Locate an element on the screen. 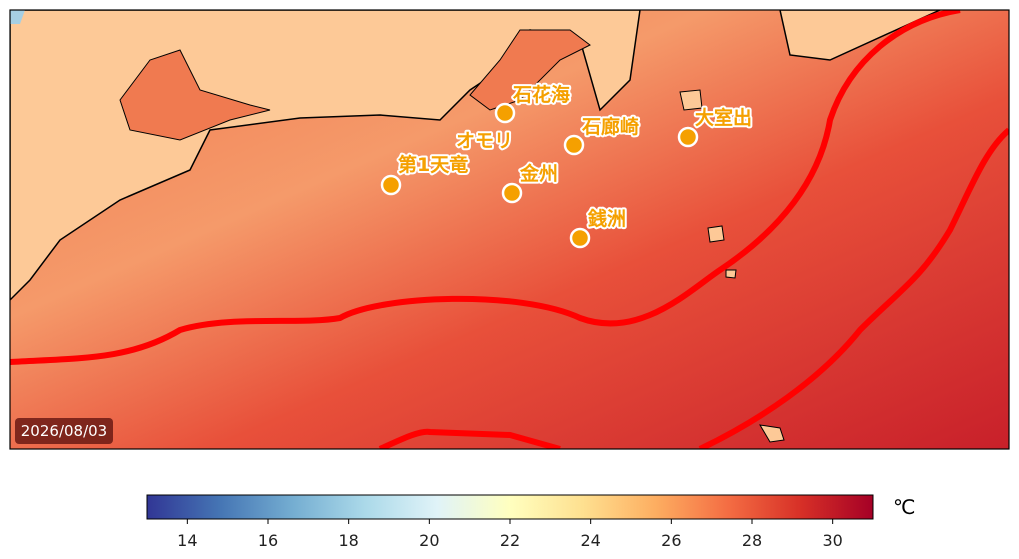  colorbar-unit: ℃ is located at coordinates (904, 507).